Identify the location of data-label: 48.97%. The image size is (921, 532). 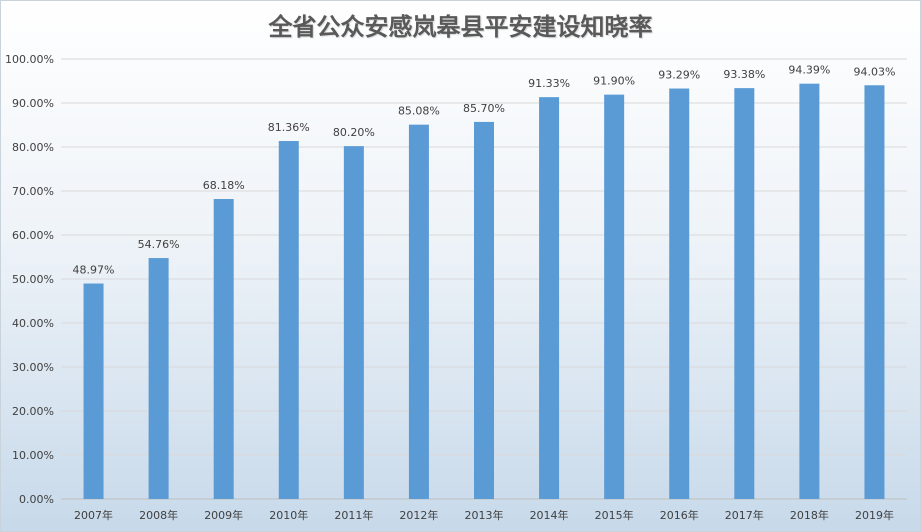
(94, 270).